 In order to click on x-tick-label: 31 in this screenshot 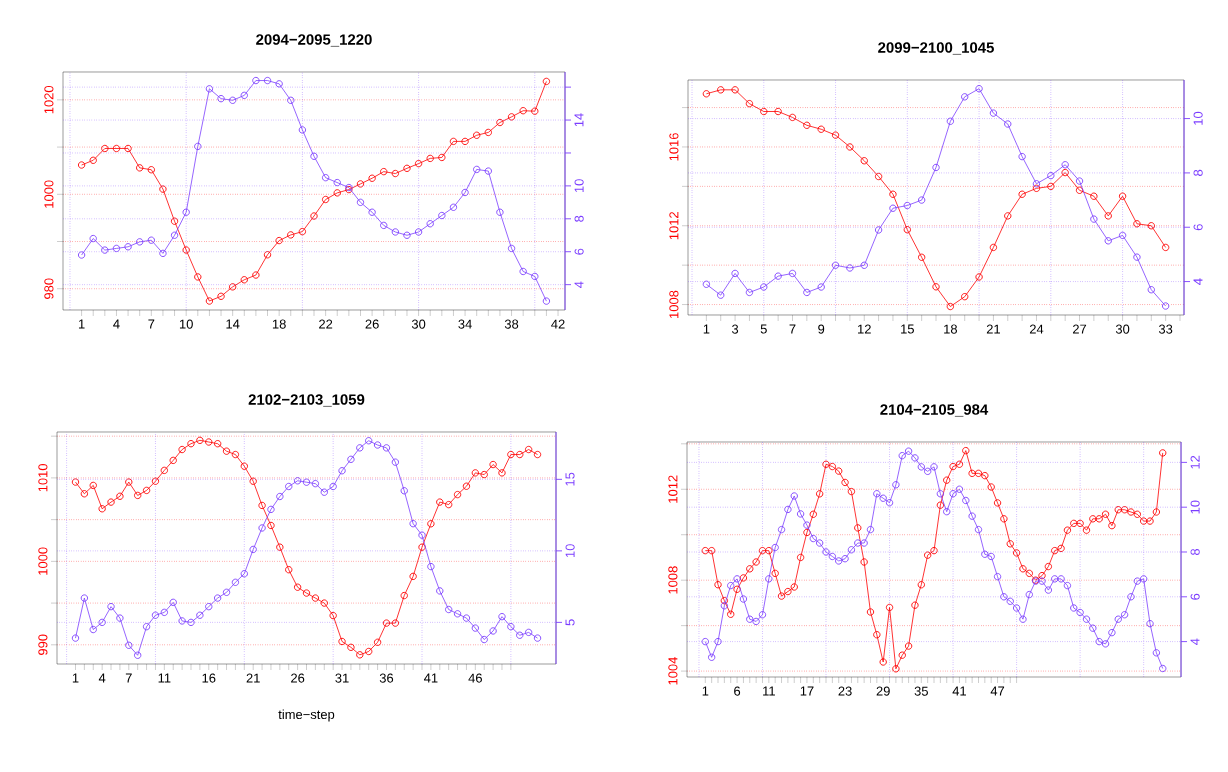, I will do `click(342, 678)`.